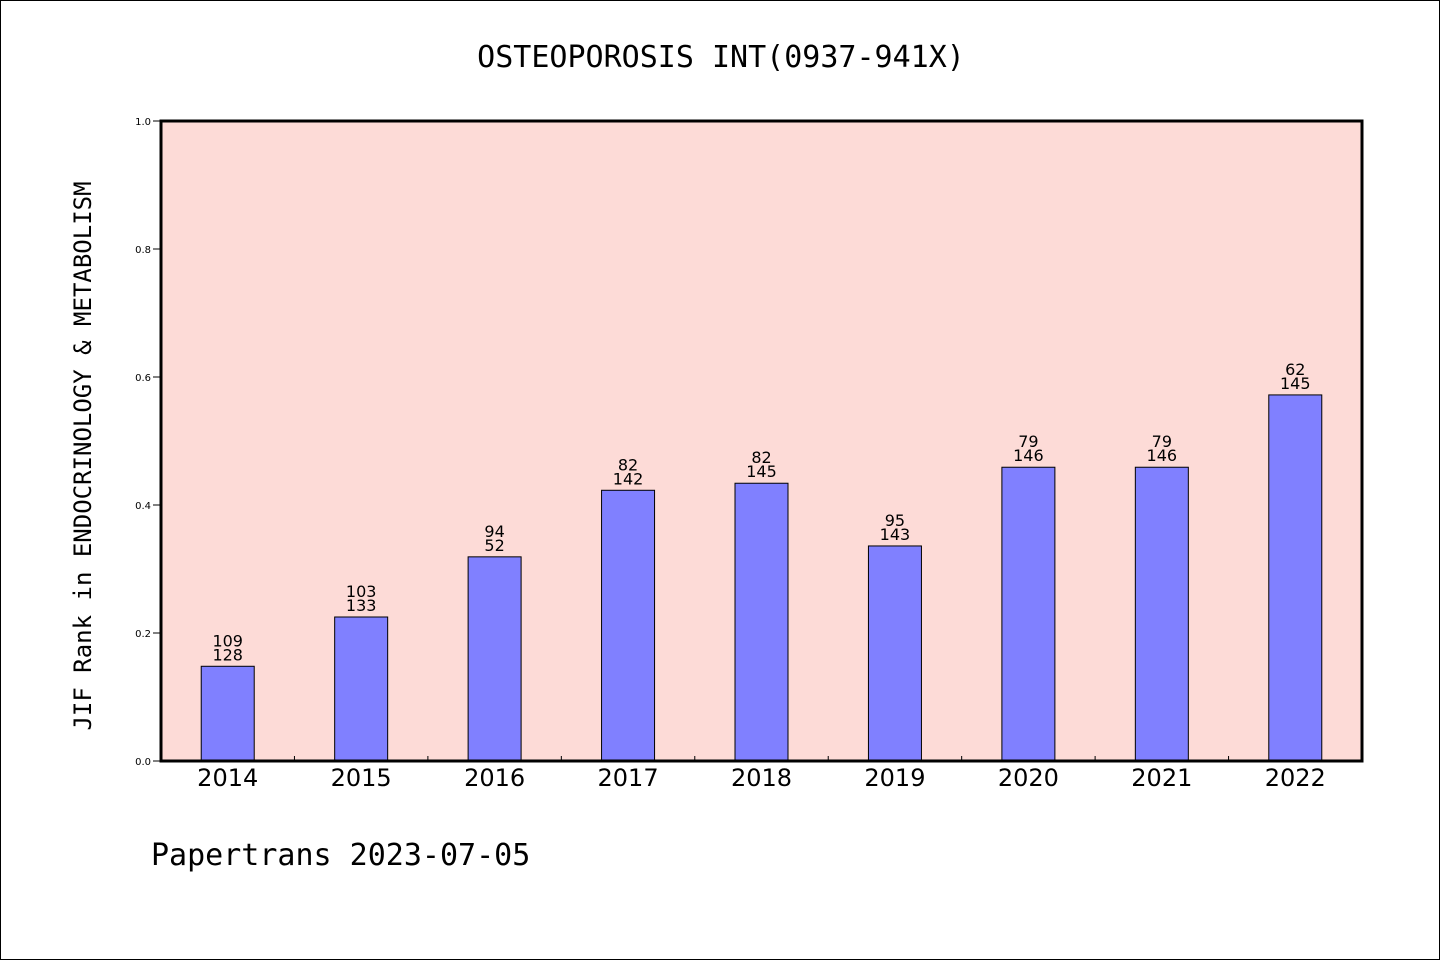  I want to click on data-label-rank: 62, so click(1295, 369).